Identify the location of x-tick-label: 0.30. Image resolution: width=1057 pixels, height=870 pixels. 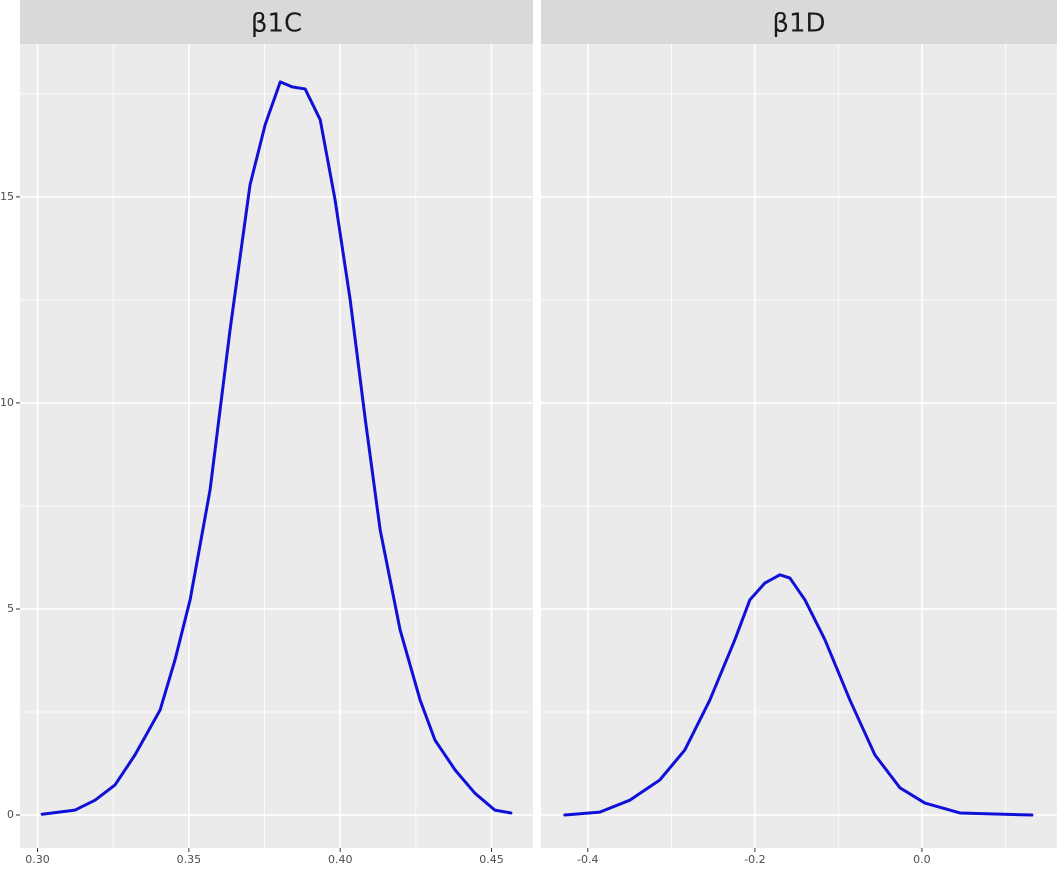
(37, 859).